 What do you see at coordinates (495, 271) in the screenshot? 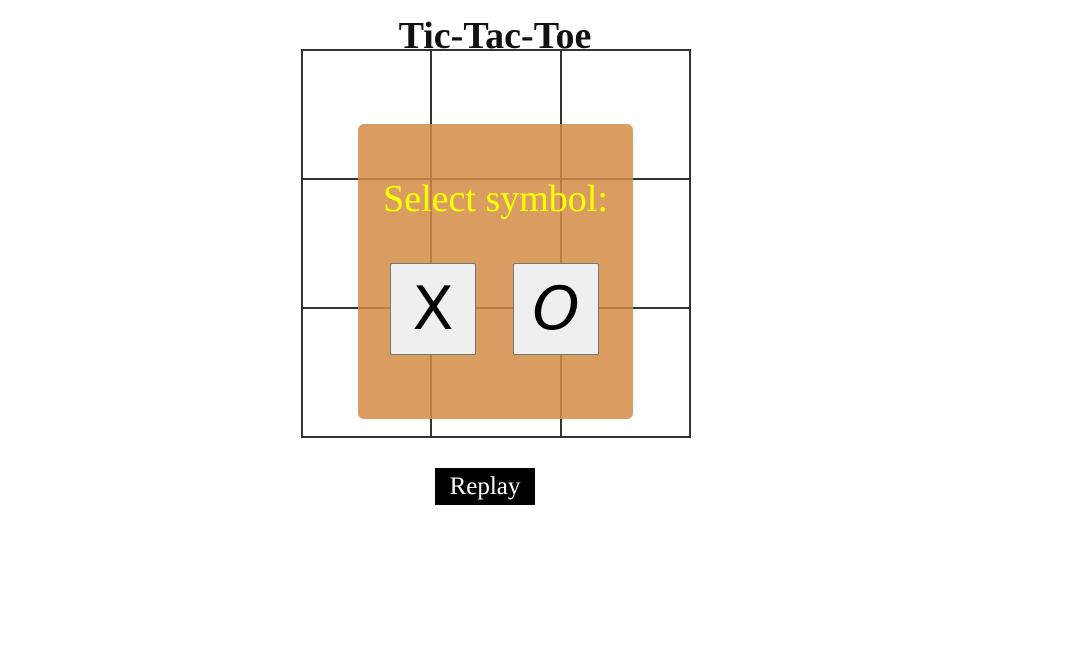
I see `symbol-select-modal: Select symbol: X O` at bounding box center [495, 271].